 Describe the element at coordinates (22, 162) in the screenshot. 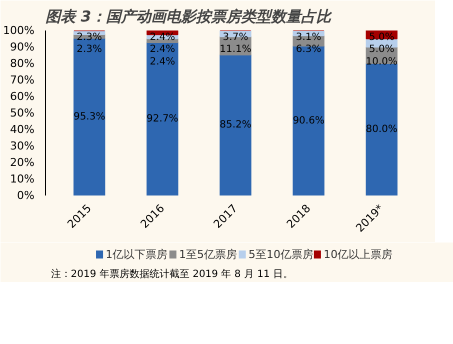

I see `y-tick-label: 20%` at that location.